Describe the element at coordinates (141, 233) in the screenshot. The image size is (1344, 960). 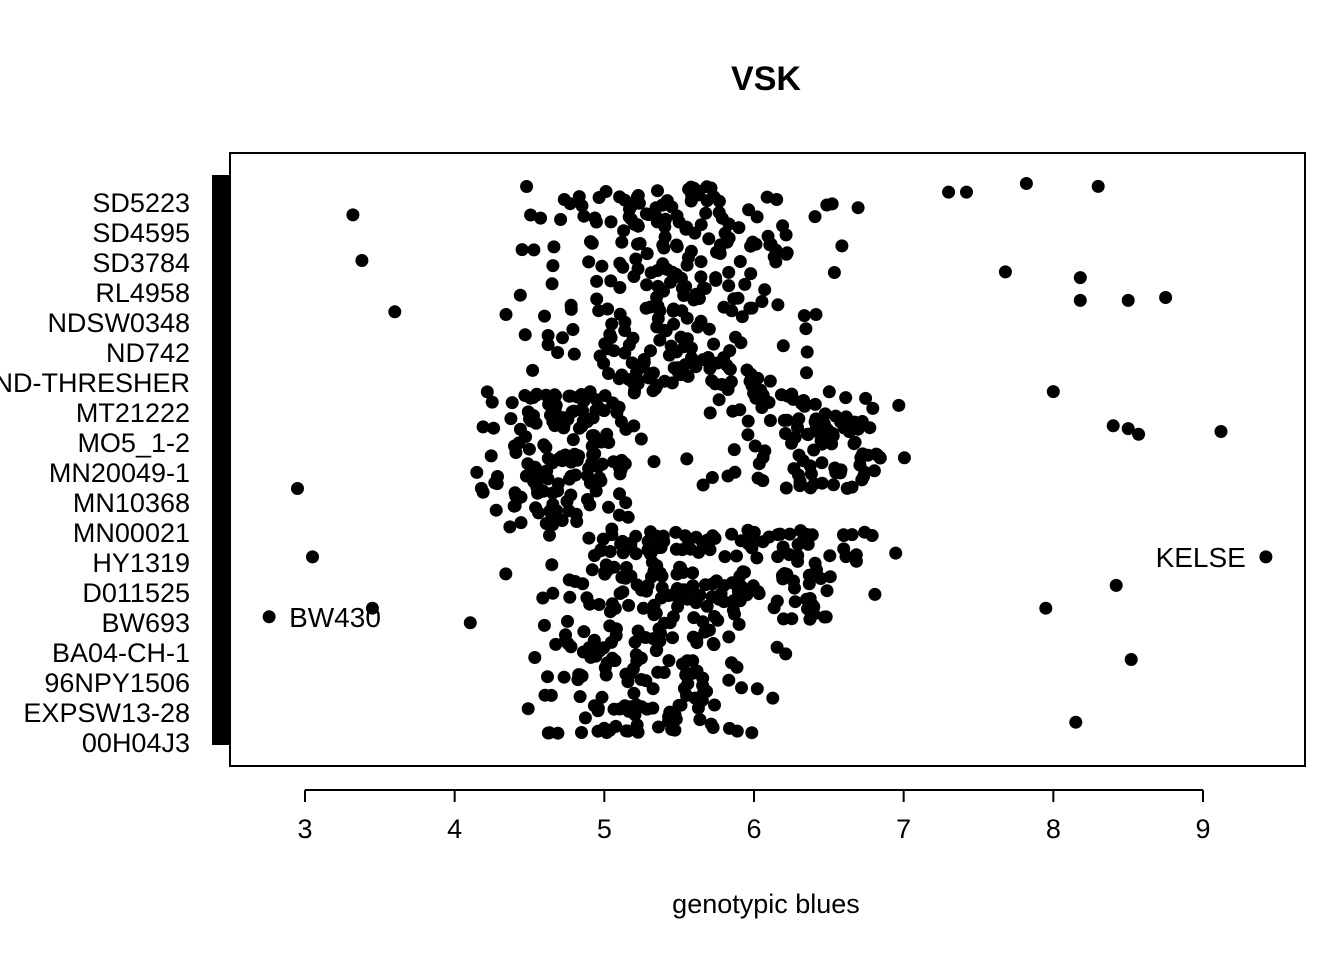
I see `y-tick-label: SD4595` at that location.